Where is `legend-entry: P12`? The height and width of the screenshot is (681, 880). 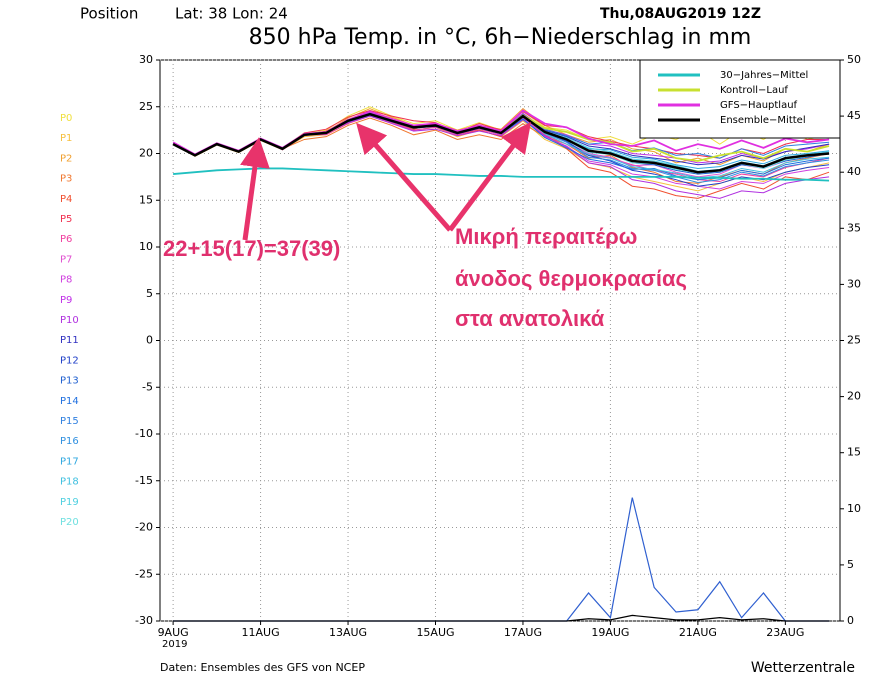 legend-entry: P12 is located at coordinates (69, 360).